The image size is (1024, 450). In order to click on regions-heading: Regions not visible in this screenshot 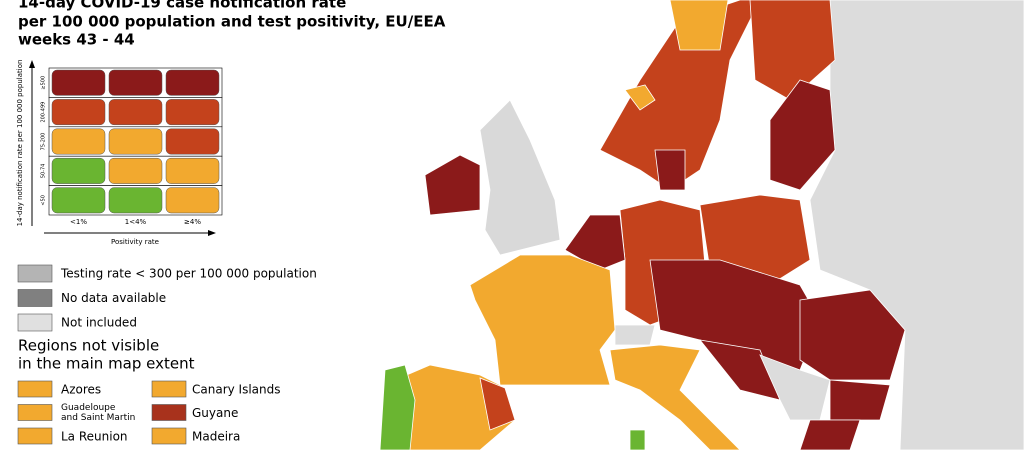, I will do `click(88, 346)`.